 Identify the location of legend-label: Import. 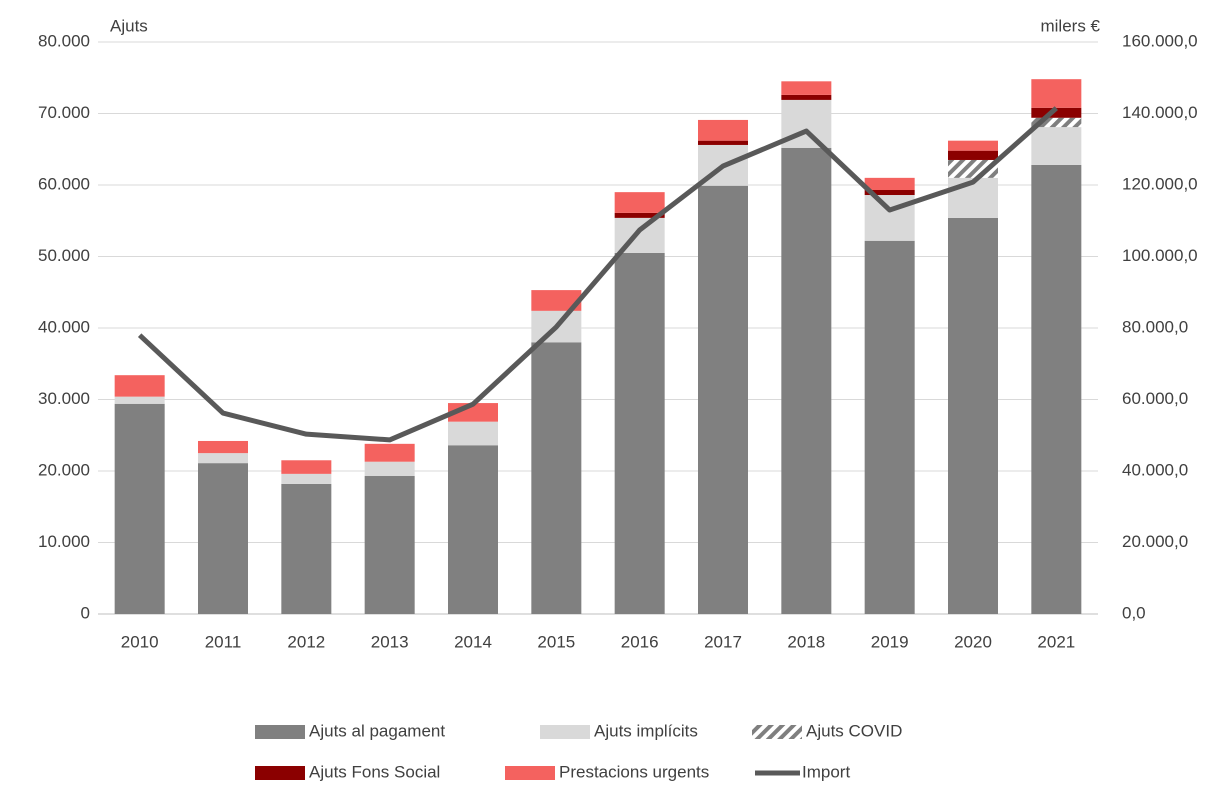
(826, 771).